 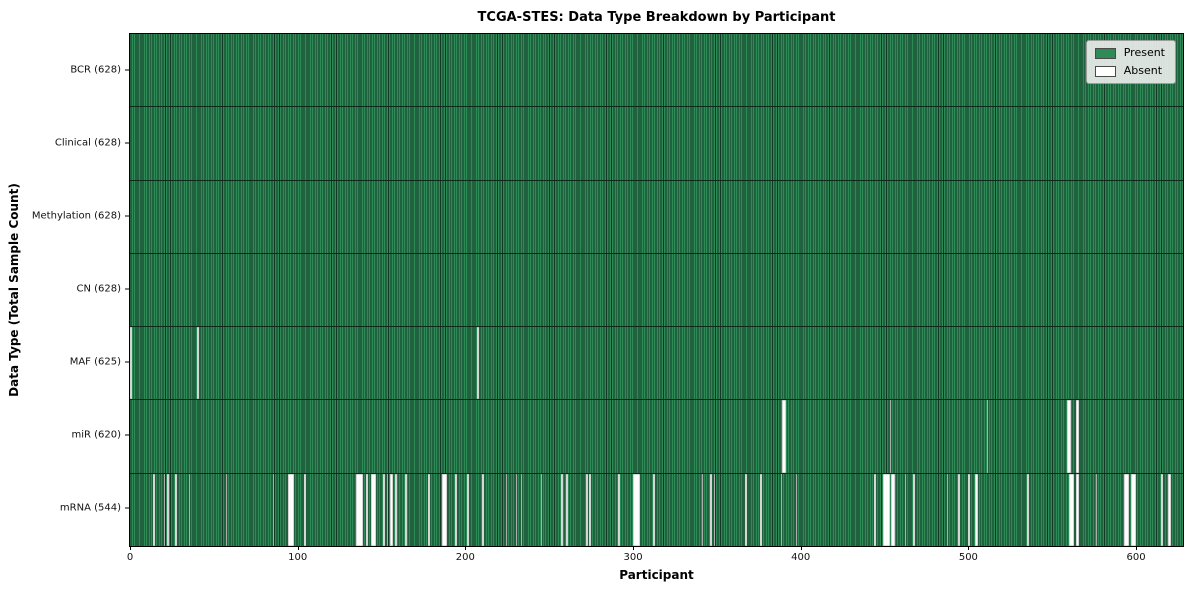 I want to click on legend-label-absent: Absent, so click(x=1143, y=70).